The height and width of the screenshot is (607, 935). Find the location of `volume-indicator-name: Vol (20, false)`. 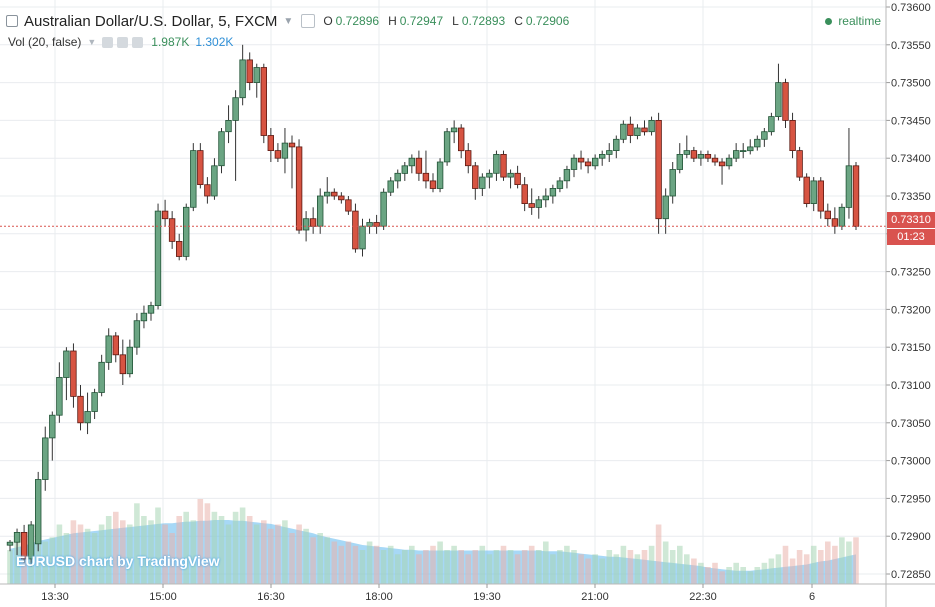

volume-indicator-name: Vol (20, false) is located at coordinates (45, 42).